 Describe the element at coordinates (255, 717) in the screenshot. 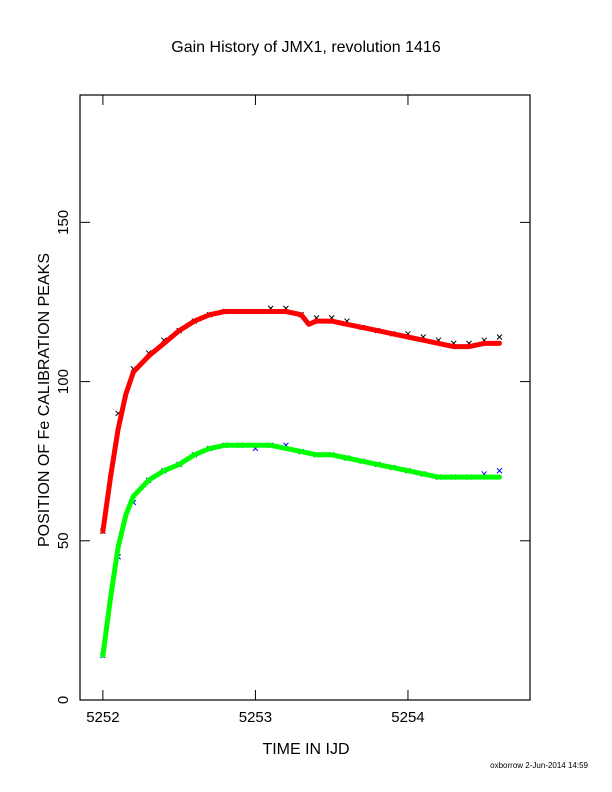

I see `x-tick-label: 5253` at that location.